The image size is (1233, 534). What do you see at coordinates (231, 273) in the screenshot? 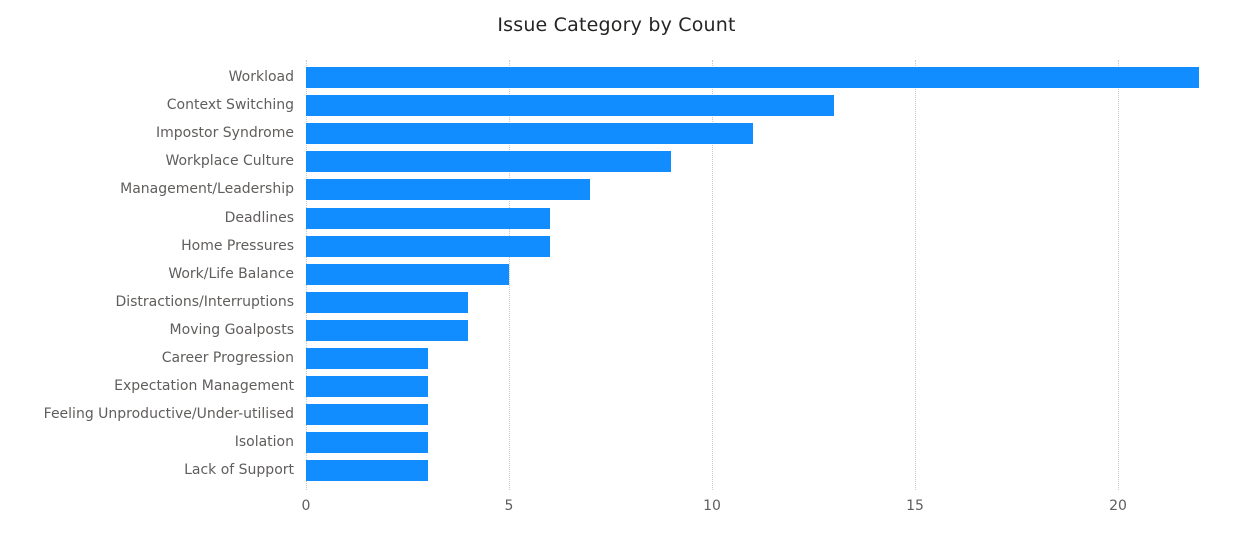
I see `category-label: Work/Life Balance` at bounding box center [231, 273].